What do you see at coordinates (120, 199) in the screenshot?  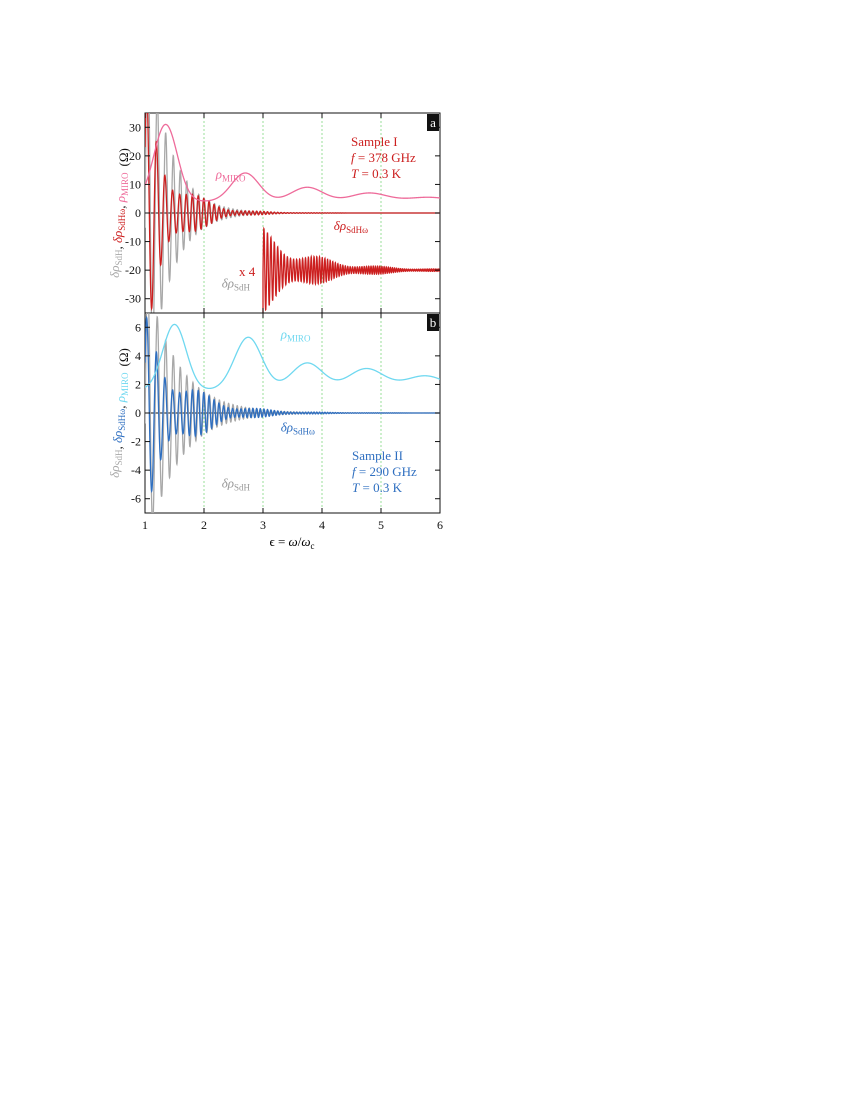 I see `ylabel-part-a-4: ρ` at bounding box center [120, 199].